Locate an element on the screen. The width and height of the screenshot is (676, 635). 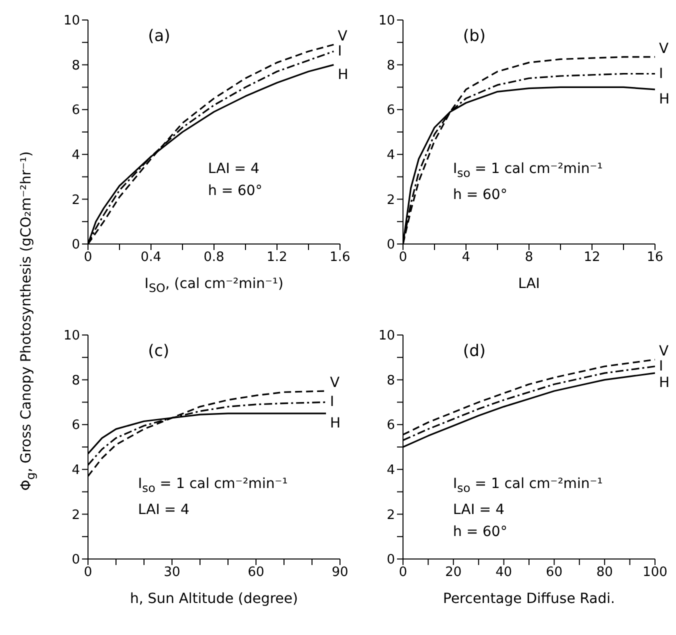
x-tick-label: 90 is located at coordinates (340, 572).